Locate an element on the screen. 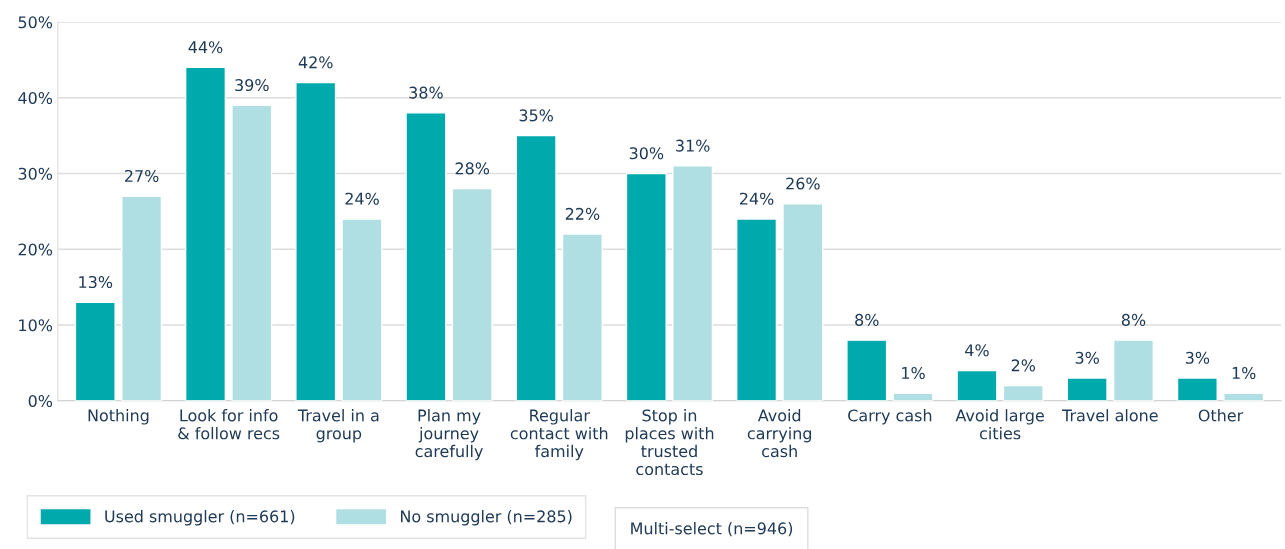 The width and height of the screenshot is (1285, 549). data-label: 26% is located at coordinates (803, 183).